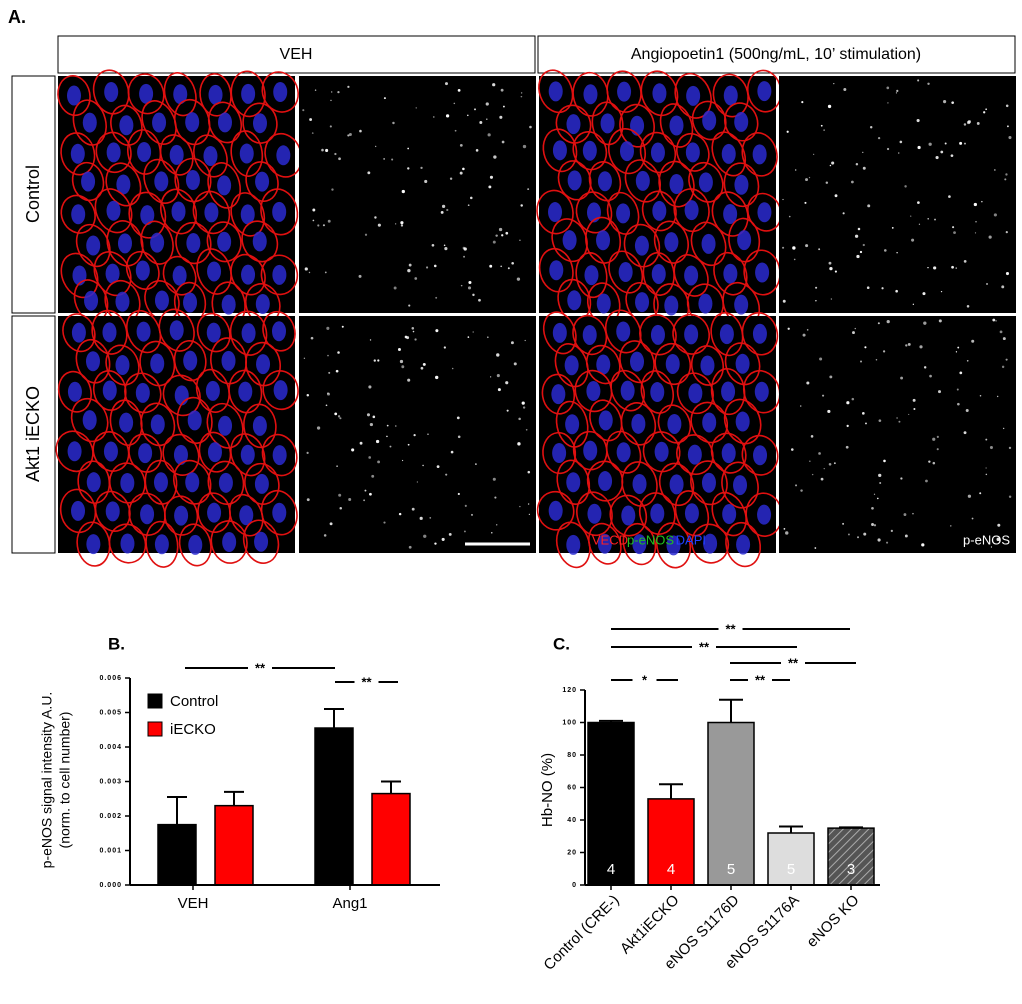 This screenshot has height=1004, width=1022. What do you see at coordinates (776, 54) in the screenshot?
I see `column-header-box` at bounding box center [776, 54].